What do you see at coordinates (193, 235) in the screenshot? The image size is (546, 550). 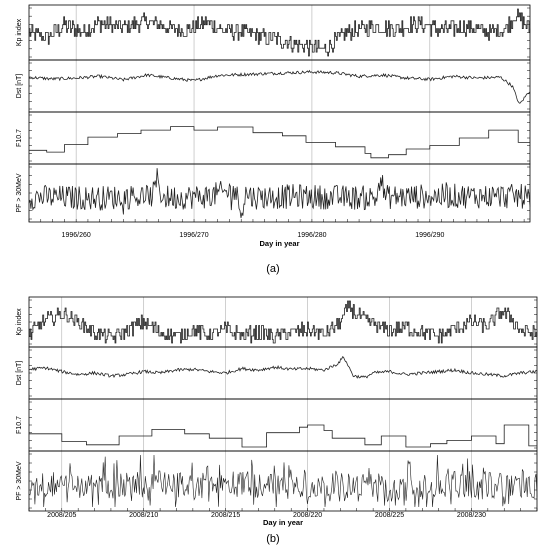 I see `x-tick-label: 1996/270` at bounding box center [193, 235].